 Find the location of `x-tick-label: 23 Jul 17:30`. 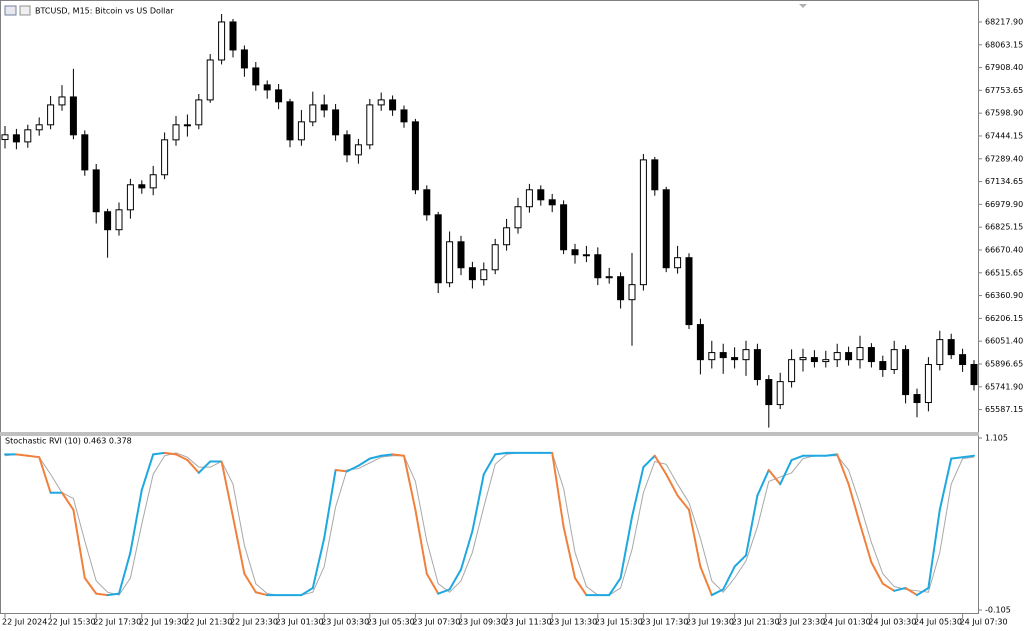

x-tick-label: 23 Jul 17:30 is located at coordinates (664, 622).